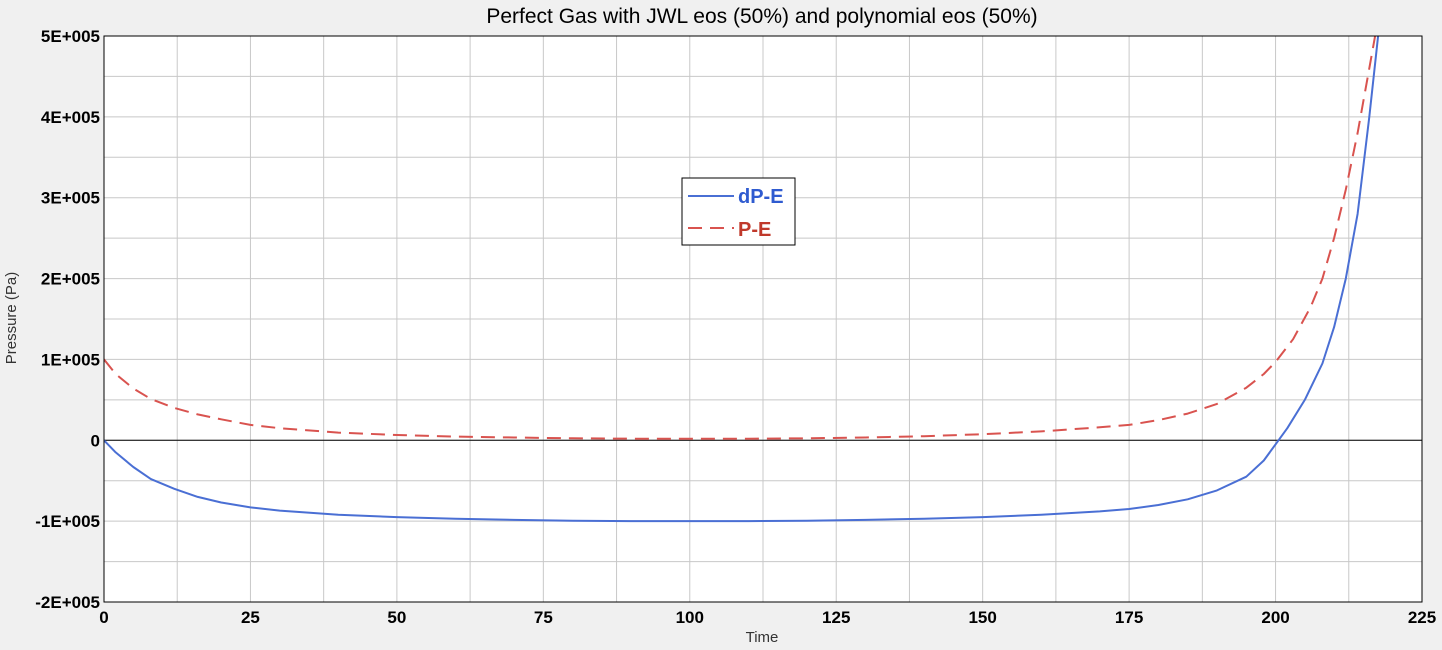 The image size is (1442, 650). What do you see at coordinates (250, 617) in the screenshot?
I see `x-tick-label: 25` at bounding box center [250, 617].